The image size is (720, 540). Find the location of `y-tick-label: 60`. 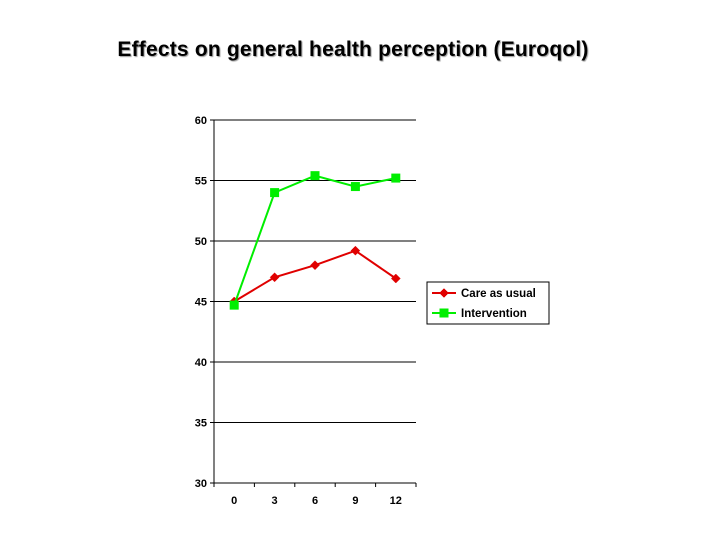

y-tick-label: 60 is located at coordinates (201, 121).